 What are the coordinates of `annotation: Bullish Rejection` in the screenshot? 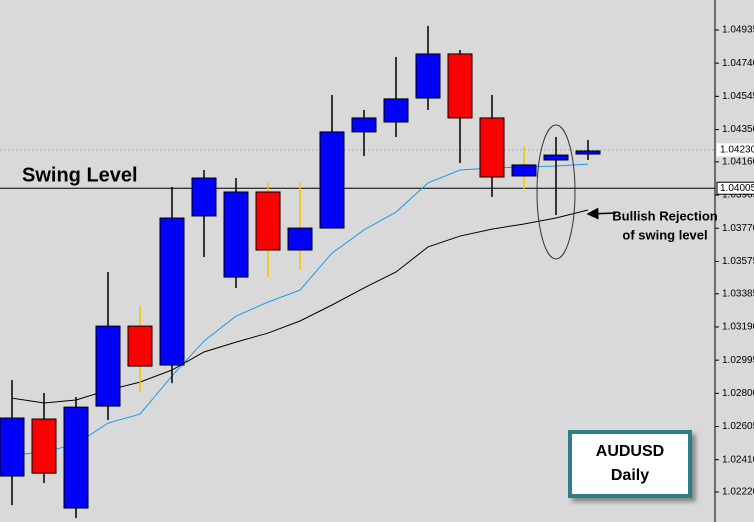 It's located at (665, 215).